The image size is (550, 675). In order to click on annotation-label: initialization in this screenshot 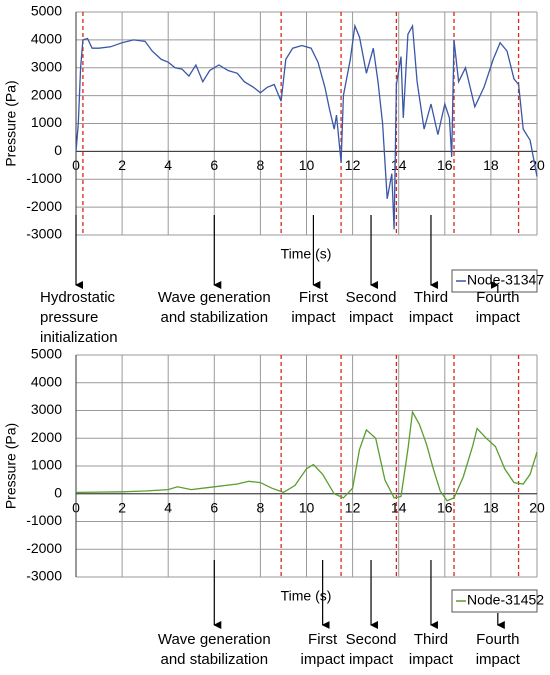, I will do `click(79, 337)`.